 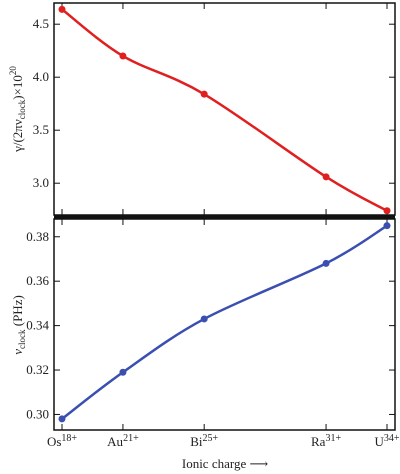 What do you see at coordinates (41, 76) in the screenshot?
I see `top-y-tick-label: 4.0` at bounding box center [41, 76].